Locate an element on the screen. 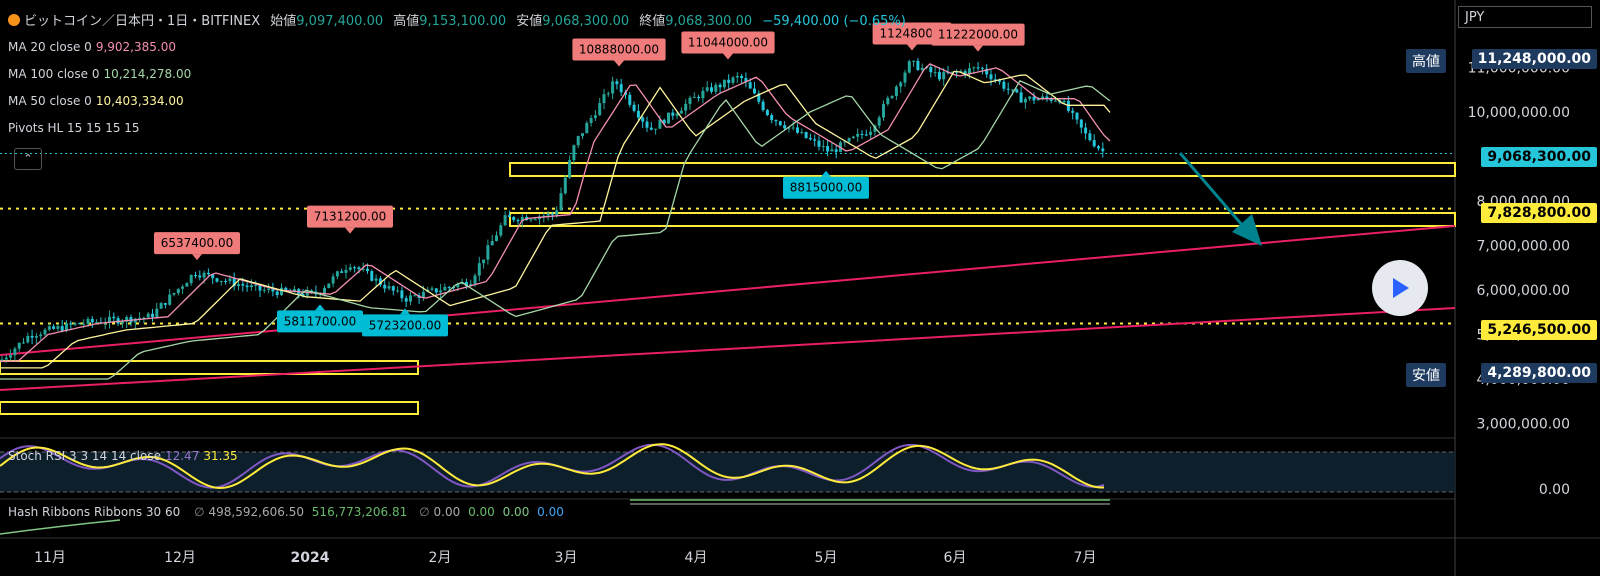 This screenshot has width=1600, height=576. legend-label: Stoch RSI 3 3 14 14 close is located at coordinates (84, 456).